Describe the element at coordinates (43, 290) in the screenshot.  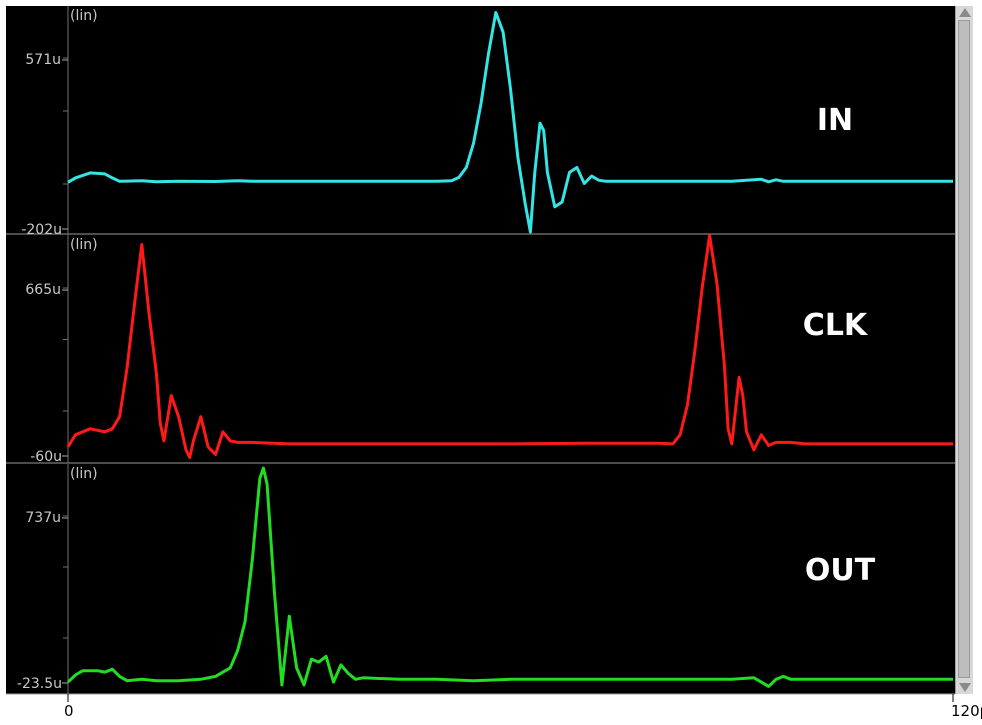
I see `y-max-label: 665u` at that location.